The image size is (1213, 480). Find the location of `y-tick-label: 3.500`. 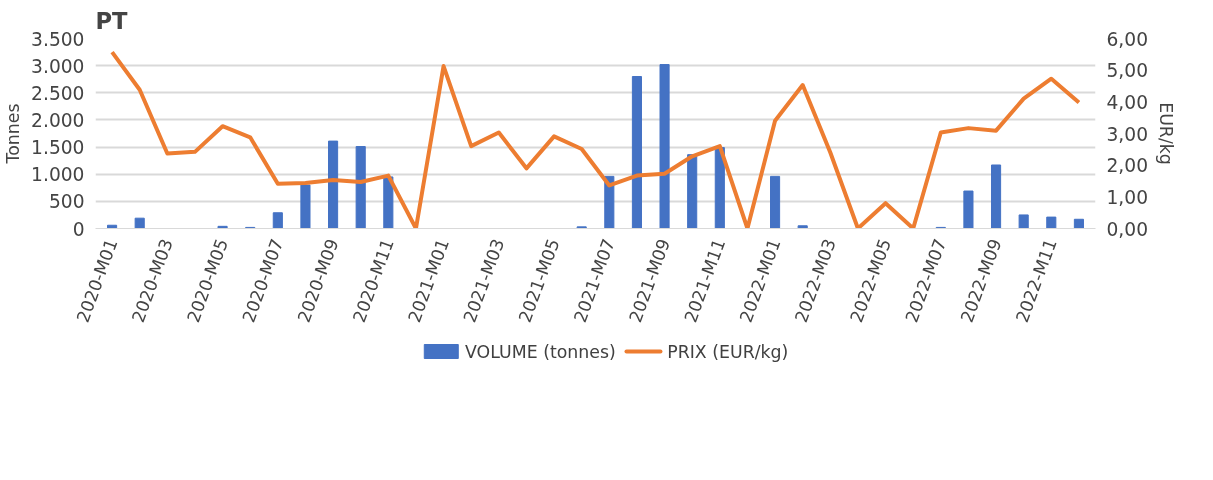

y-tick-label: 3.500 is located at coordinates (58, 39).